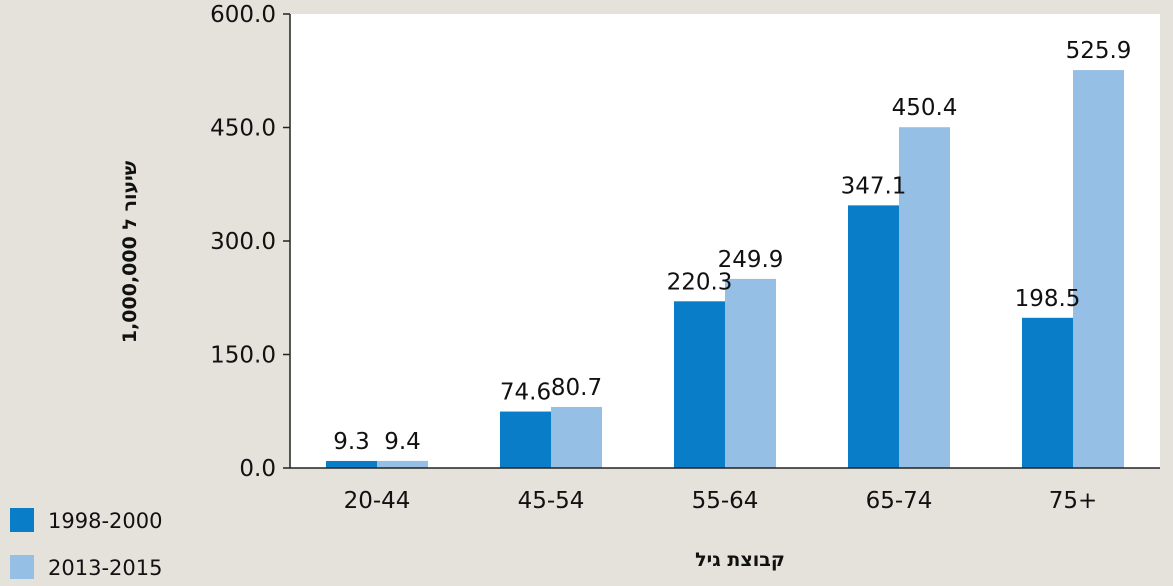 Image resolution: width=1173 pixels, height=586 pixels. I want to click on bar-1998-2000-75+, so click(1047, 392).